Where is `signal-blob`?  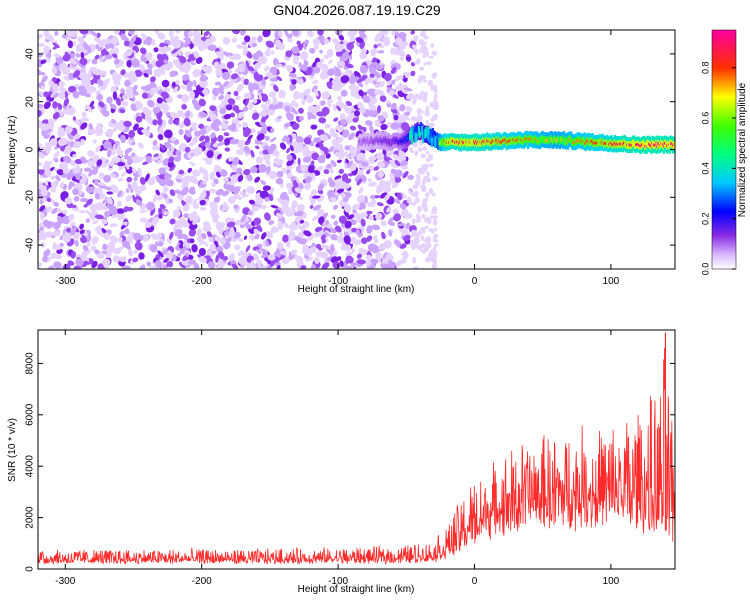
signal-blob is located at coordinates (427, 132).